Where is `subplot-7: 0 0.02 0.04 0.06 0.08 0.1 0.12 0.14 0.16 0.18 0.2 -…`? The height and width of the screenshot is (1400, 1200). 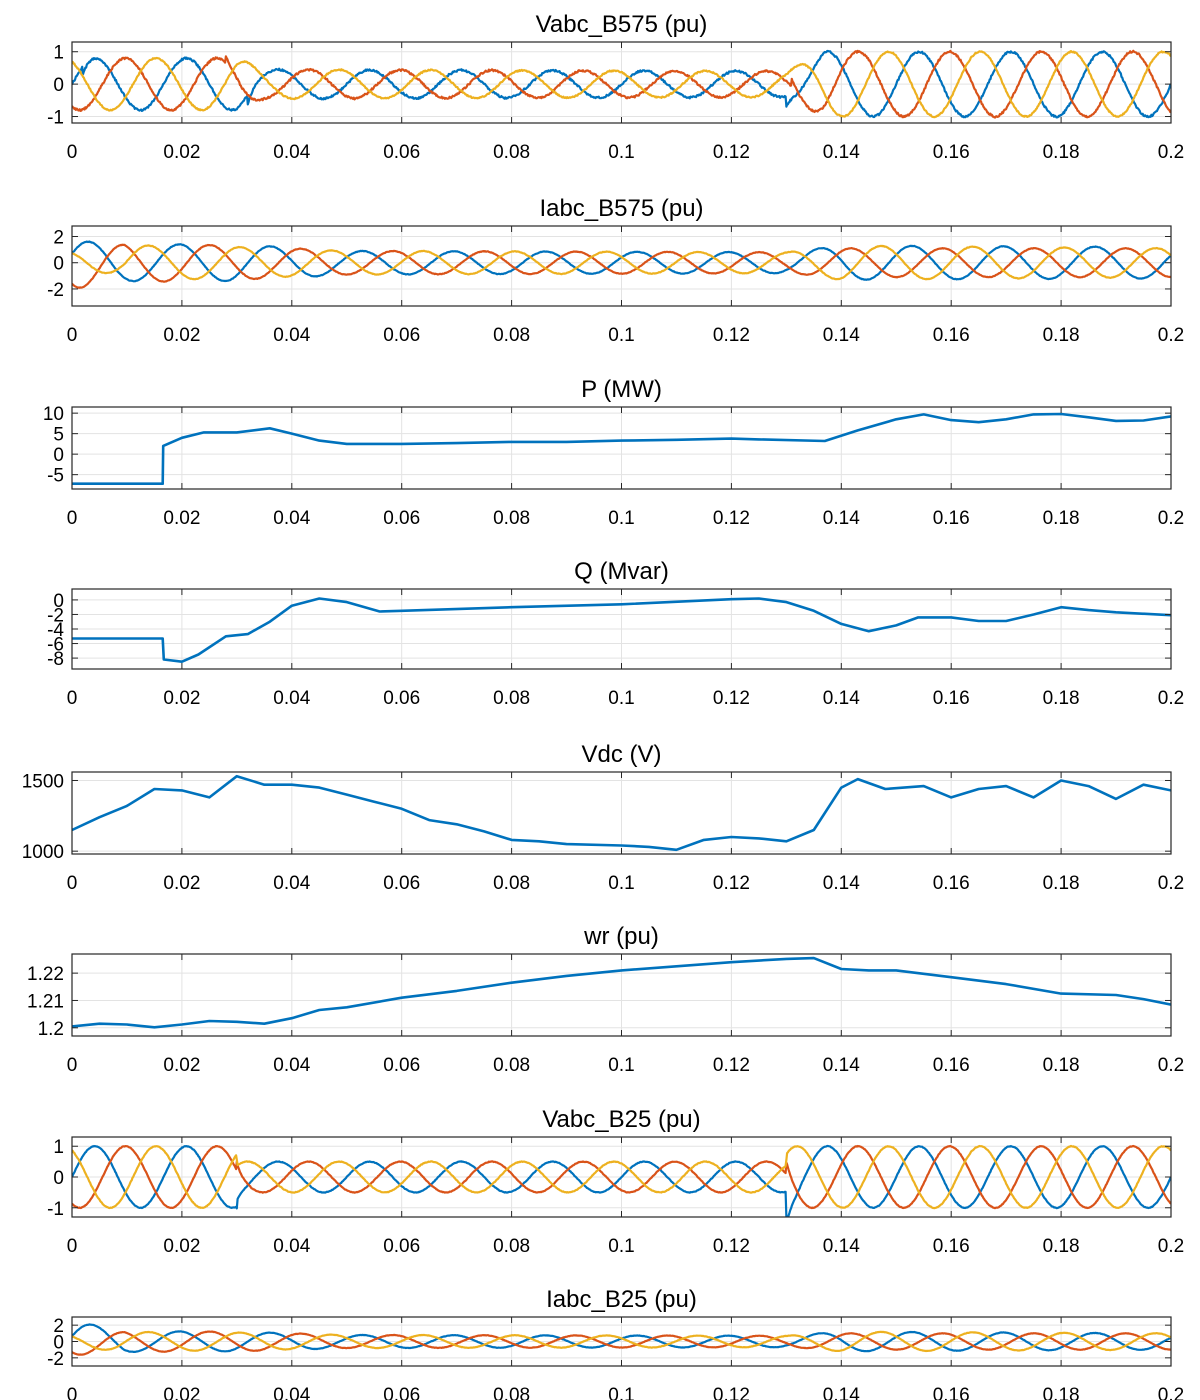
subplot-7: 0 0.02 0.04 0.06 0.08 0.1 0.12 0.14 0.16 0.18 0.2 -… is located at coordinates (615, 1181).